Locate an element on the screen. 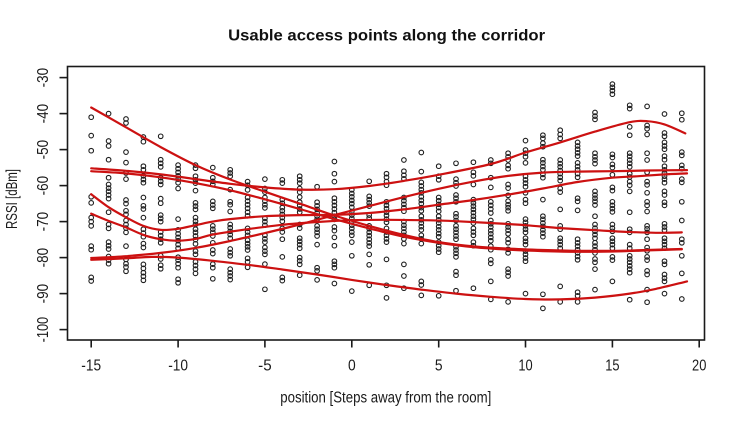 The height and width of the screenshot is (429, 740). svg-text: 0 is located at coordinates (352, 366).